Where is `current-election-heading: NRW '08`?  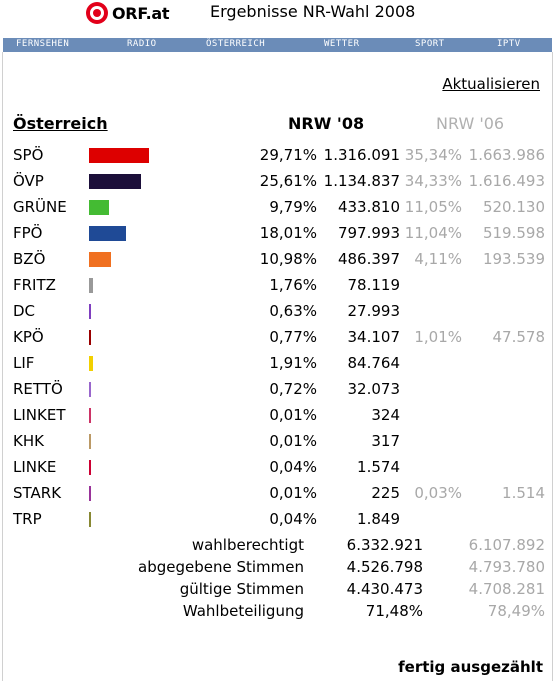
current-election-heading: NRW '08 is located at coordinates (326, 123).